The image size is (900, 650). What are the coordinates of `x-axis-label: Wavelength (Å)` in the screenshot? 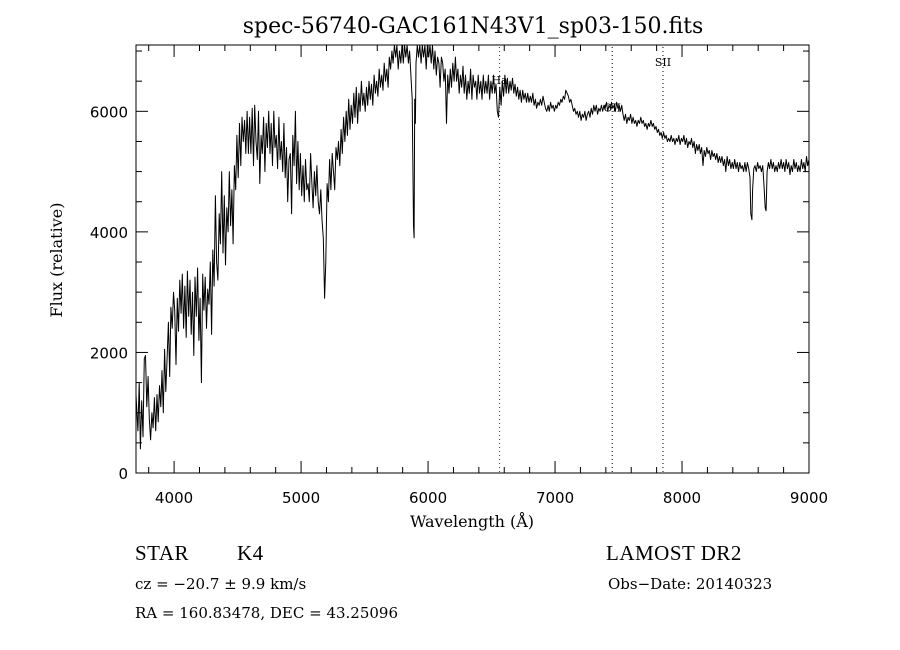 It's located at (472, 521).